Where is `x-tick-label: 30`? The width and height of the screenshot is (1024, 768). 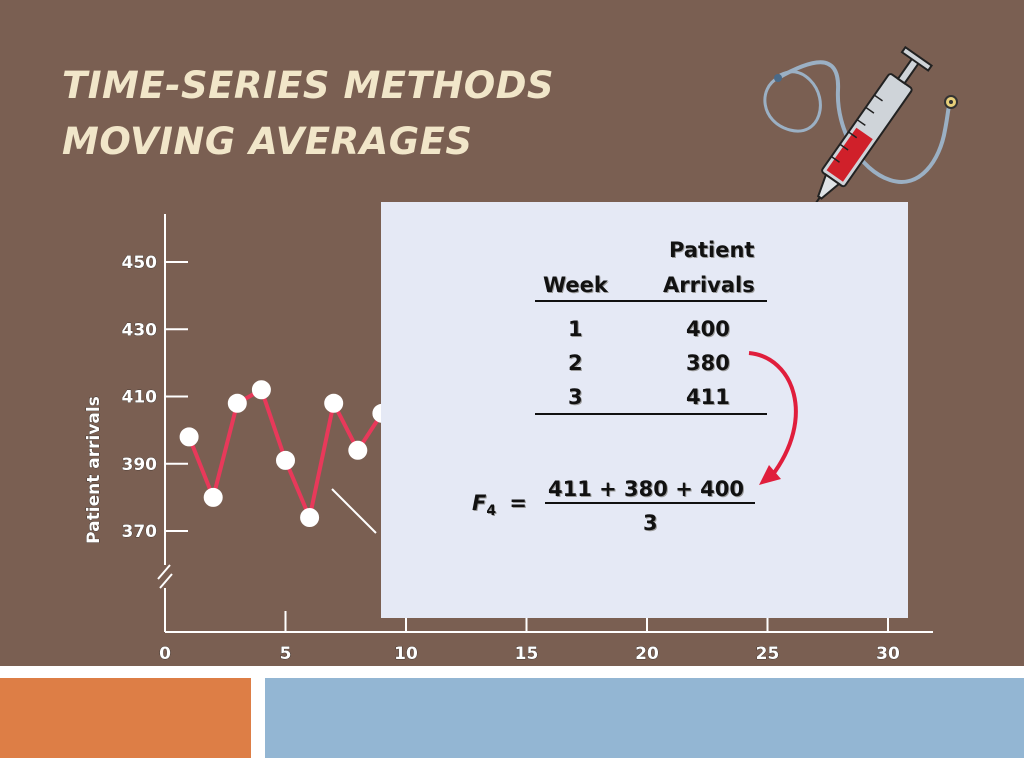
x-tick-label: 30 is located at coordinates (888, 654).